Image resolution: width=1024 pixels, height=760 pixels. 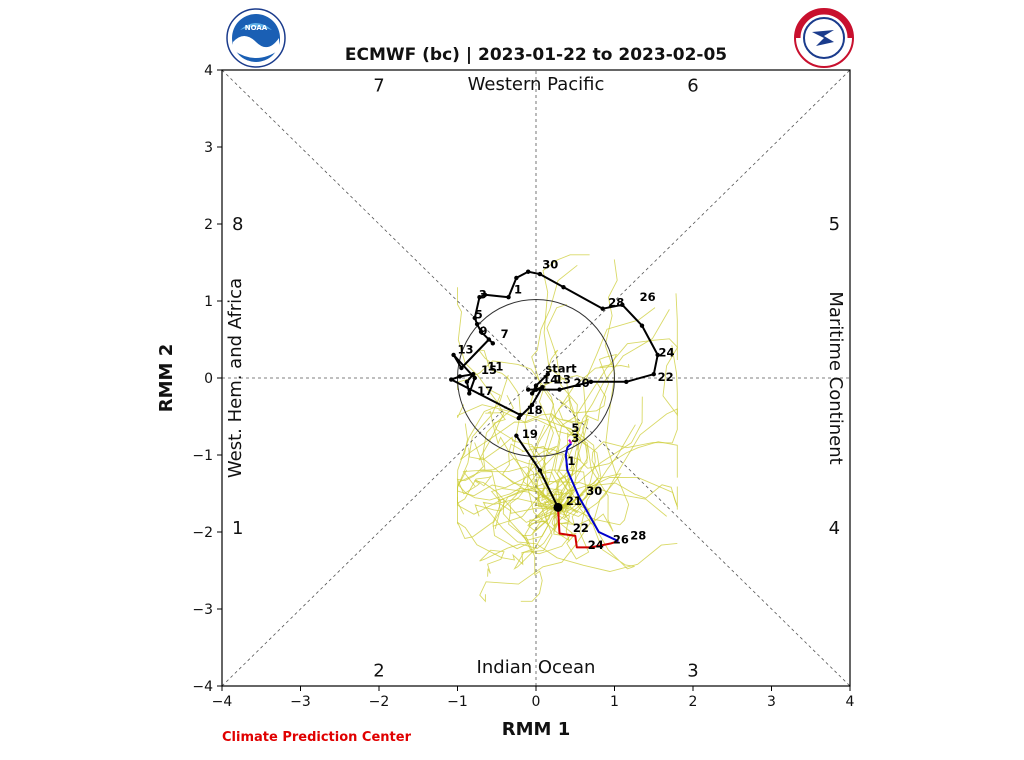 I want to click on observed-day-label: 20, so click(x=582, y=383).